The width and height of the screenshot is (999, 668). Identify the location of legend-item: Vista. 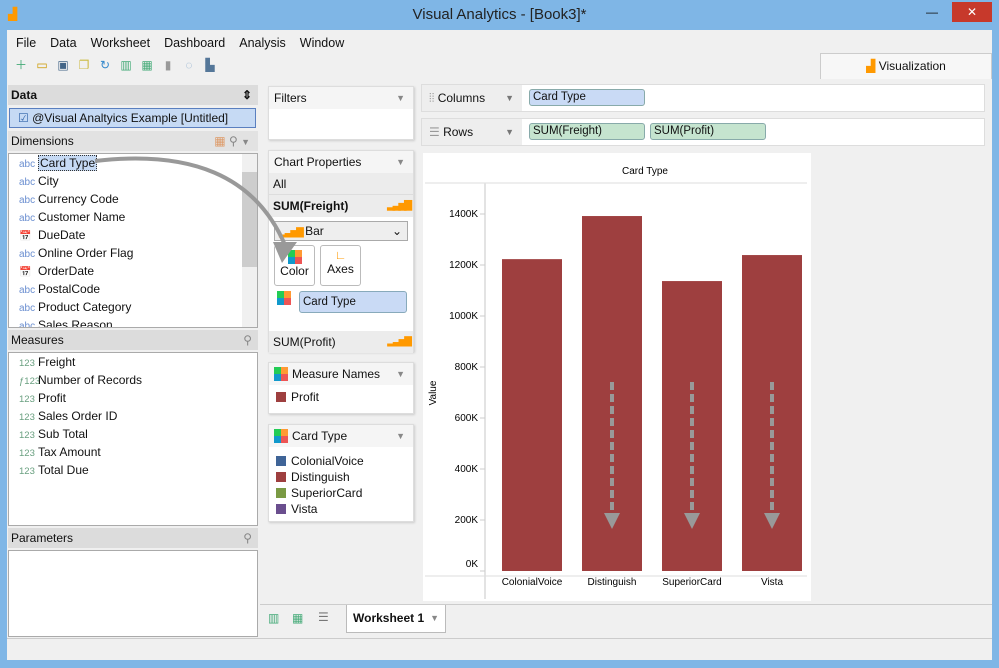
(341, 509).